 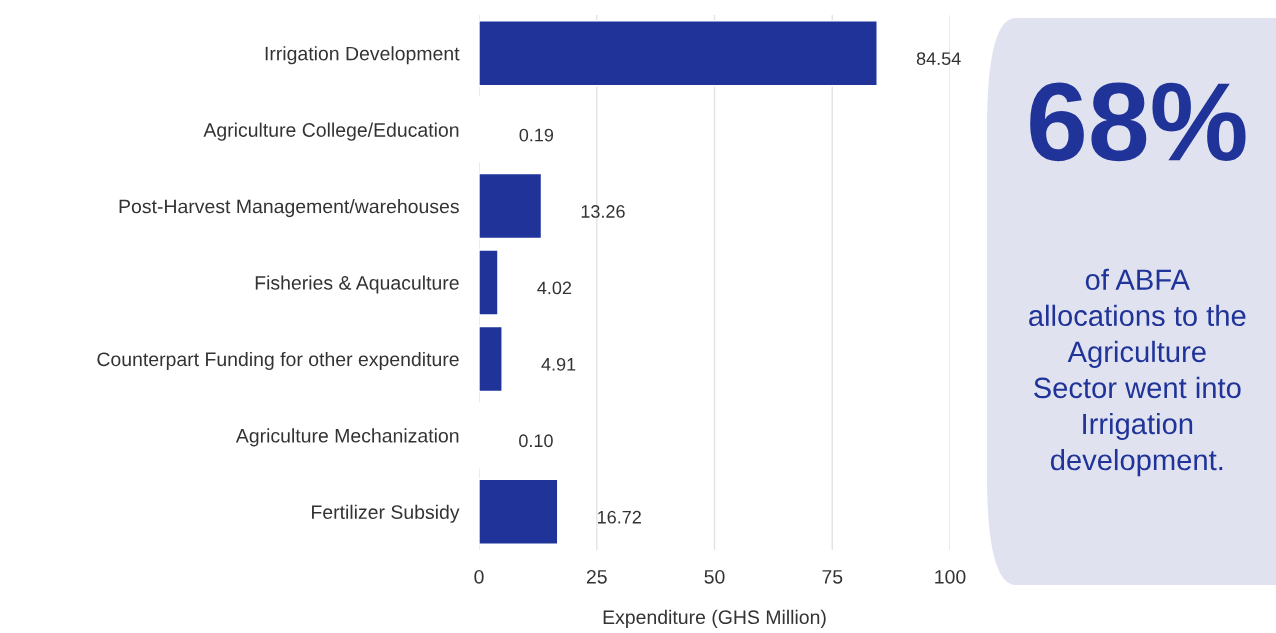 What do you see at coordinates (950, 576) in the screenshot?
I see `x-tick-label: 100` at bounding box center [950, 576].